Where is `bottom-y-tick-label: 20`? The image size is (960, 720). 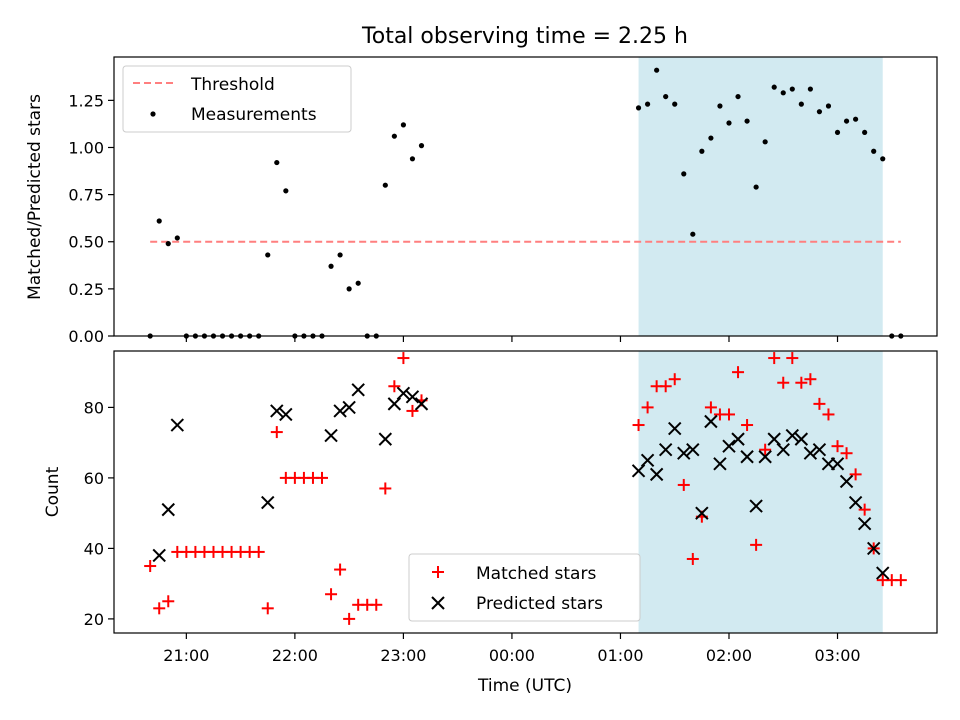 bottom-y-tick-label: 20 is located at coordinates (94, 619).